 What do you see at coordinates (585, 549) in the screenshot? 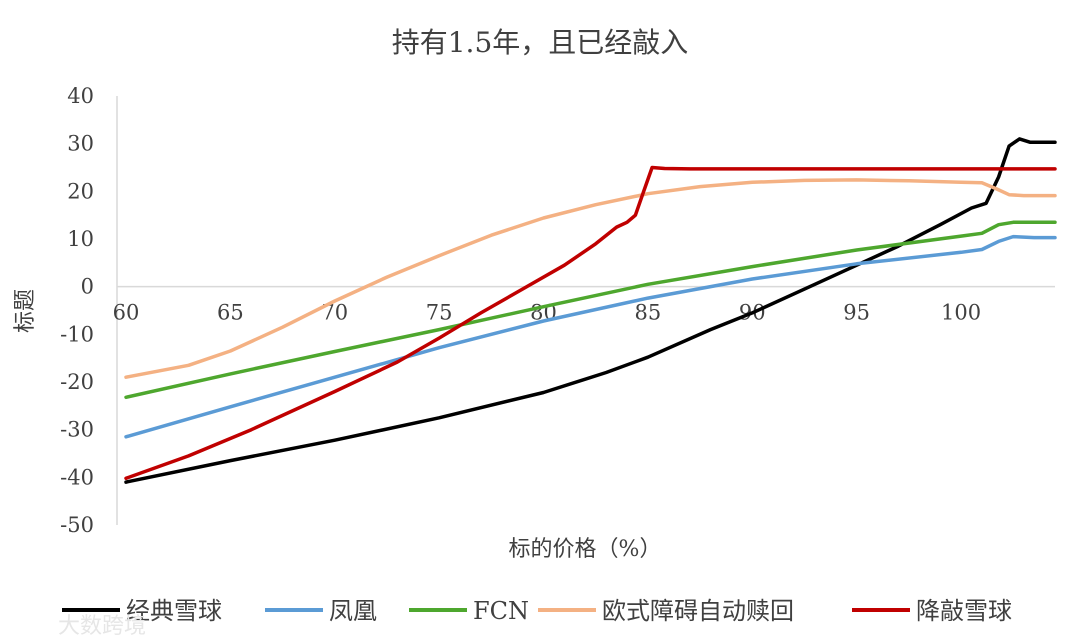
I see `x-axis-title: 标的价格（%）` at bounding box center [585, 549].